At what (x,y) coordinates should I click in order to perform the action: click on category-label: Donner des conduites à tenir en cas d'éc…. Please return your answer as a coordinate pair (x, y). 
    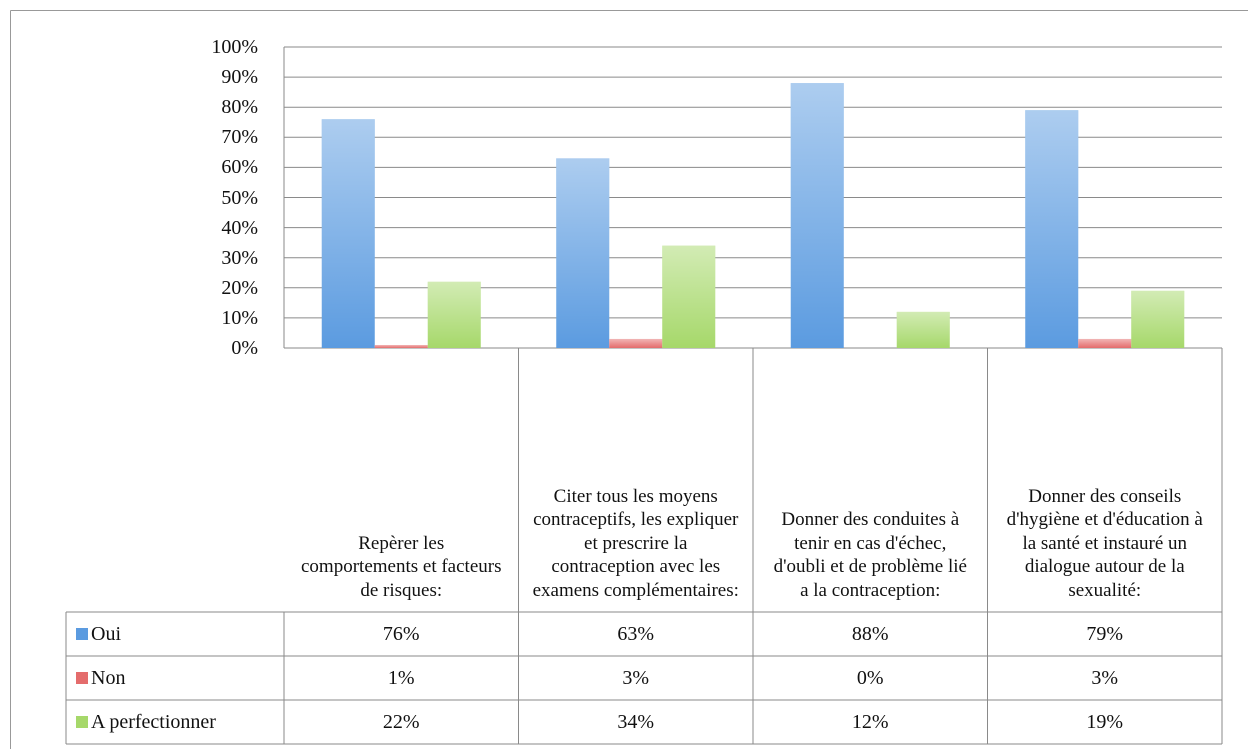
    Looking at the image, I should click on (870, 555).